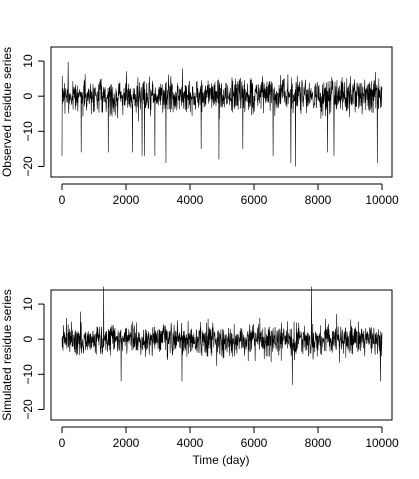  I want to click on observed-x-tick-label: 10000, so click(382, 200).